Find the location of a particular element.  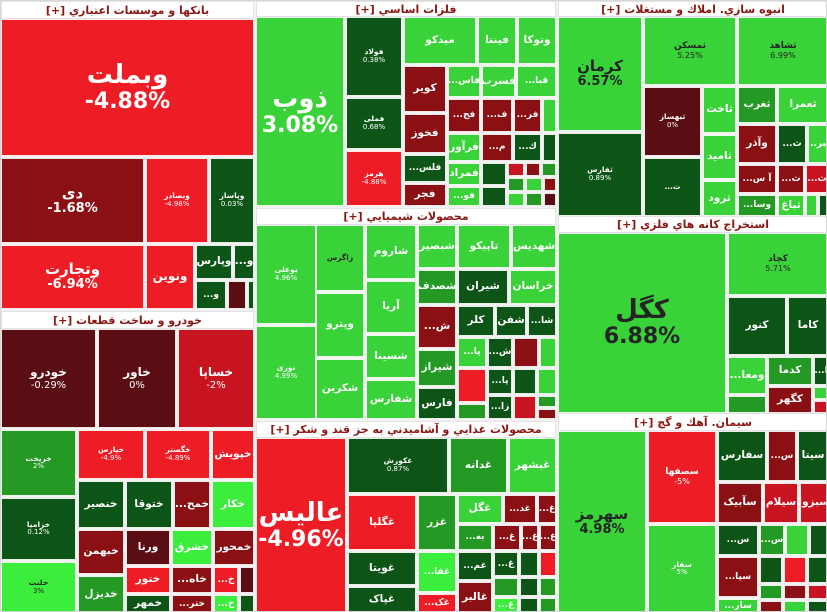

tile-metals-8-symbol: فخوز is located at coordinates (425, 133).